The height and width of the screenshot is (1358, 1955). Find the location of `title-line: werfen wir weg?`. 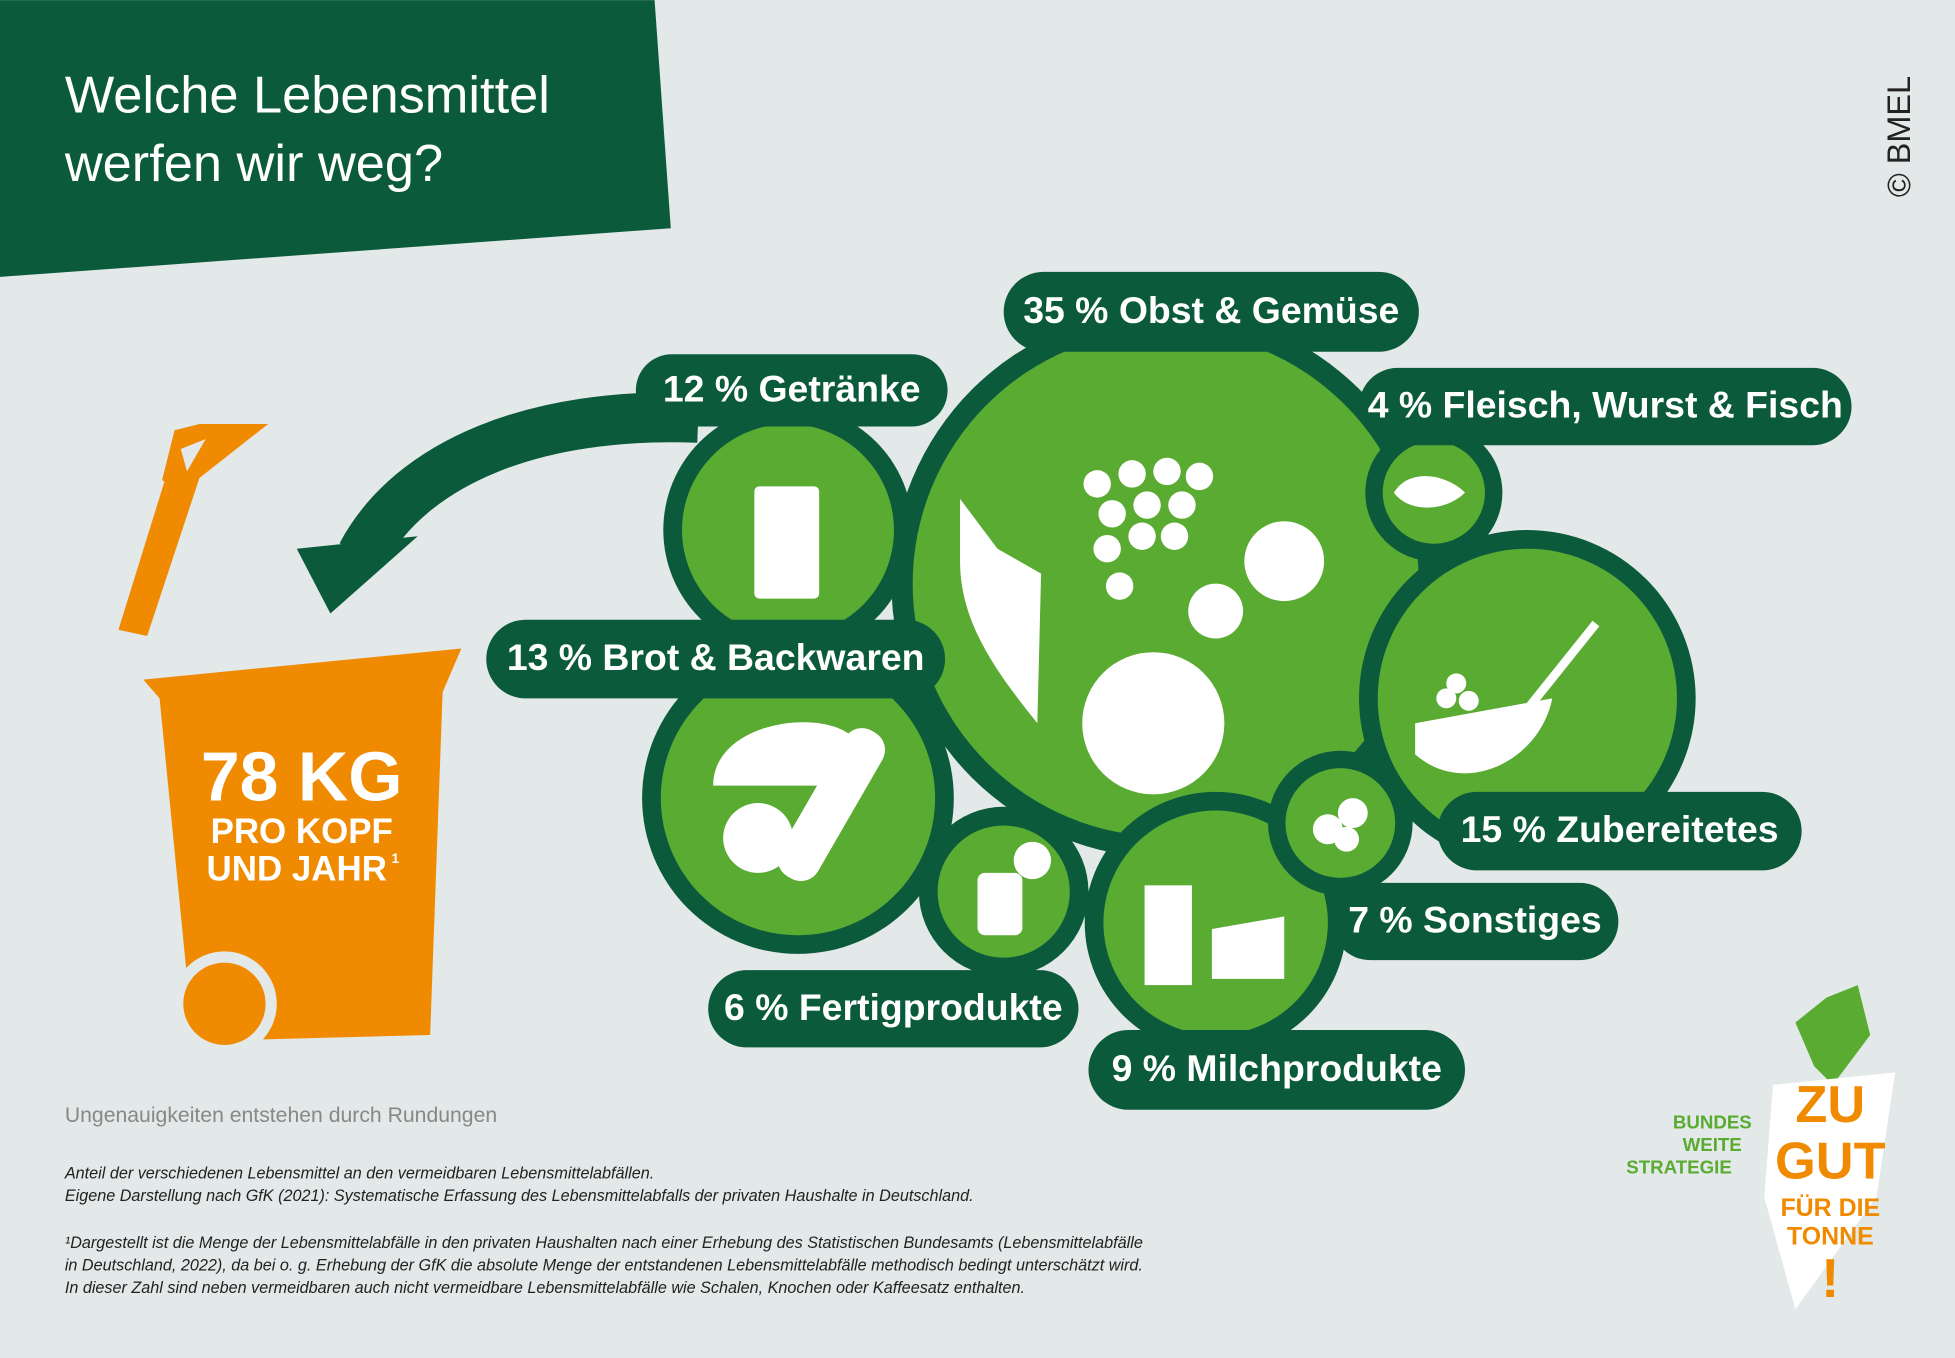

title-line: werfen wir weg? is located at coordinates (253, 164).